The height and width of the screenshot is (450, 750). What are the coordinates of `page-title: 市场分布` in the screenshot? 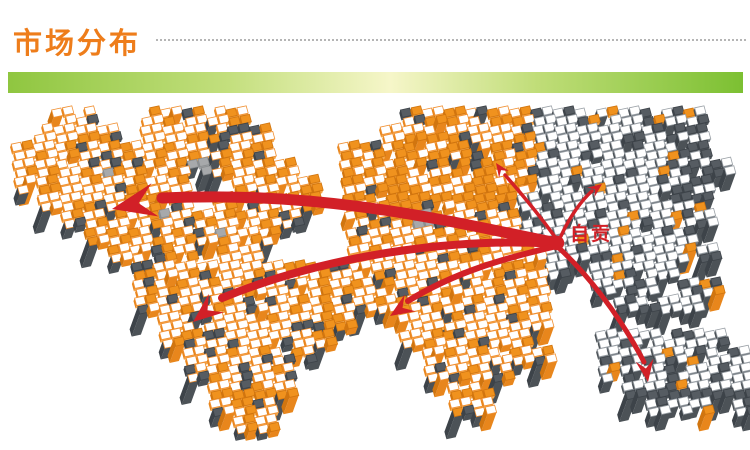 It's located at (77, 44).